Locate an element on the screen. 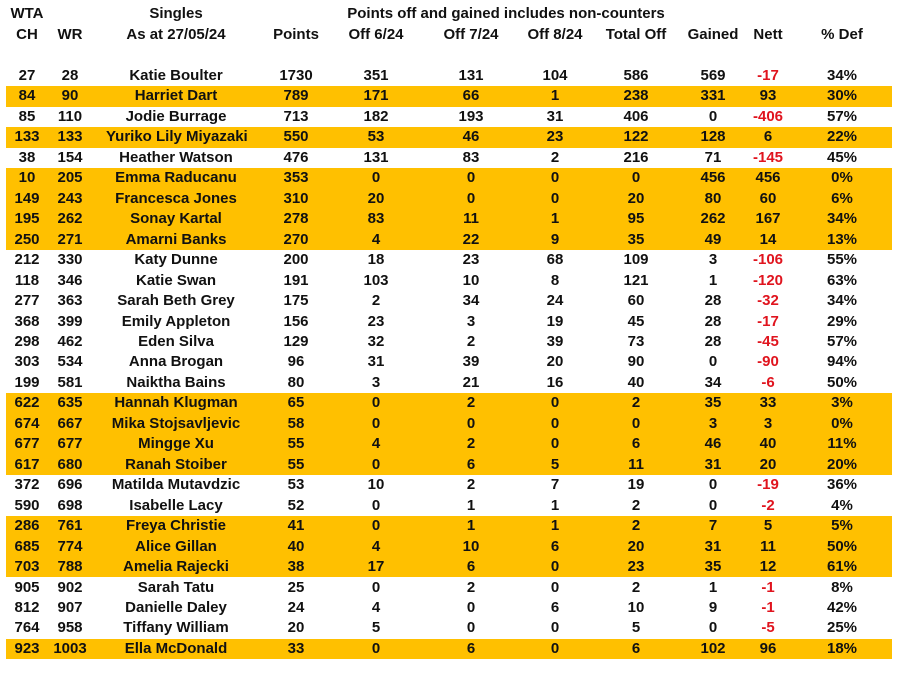  cell-total: 10 is located at coordinates (636, 607).